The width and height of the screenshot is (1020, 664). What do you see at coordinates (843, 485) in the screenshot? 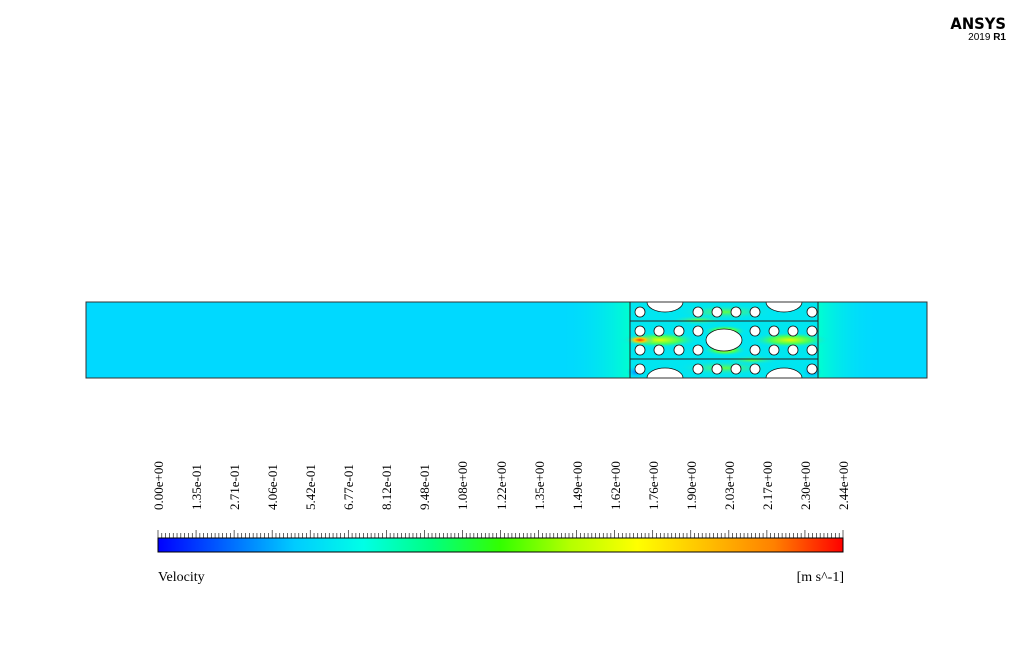
I see `legend-tick-label: 2.44e+00` at bounding box center [843, 485].